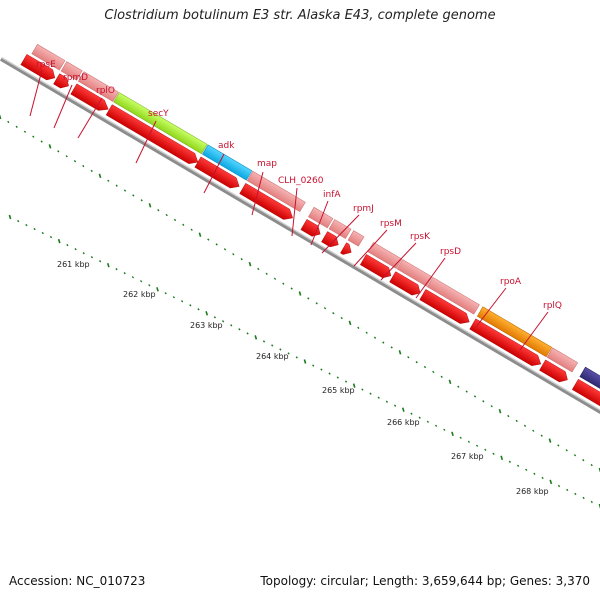  Describe the element at coordinates (46, 65) in the screenshot. I see `gene-label-rpse: rpsE` at that location.